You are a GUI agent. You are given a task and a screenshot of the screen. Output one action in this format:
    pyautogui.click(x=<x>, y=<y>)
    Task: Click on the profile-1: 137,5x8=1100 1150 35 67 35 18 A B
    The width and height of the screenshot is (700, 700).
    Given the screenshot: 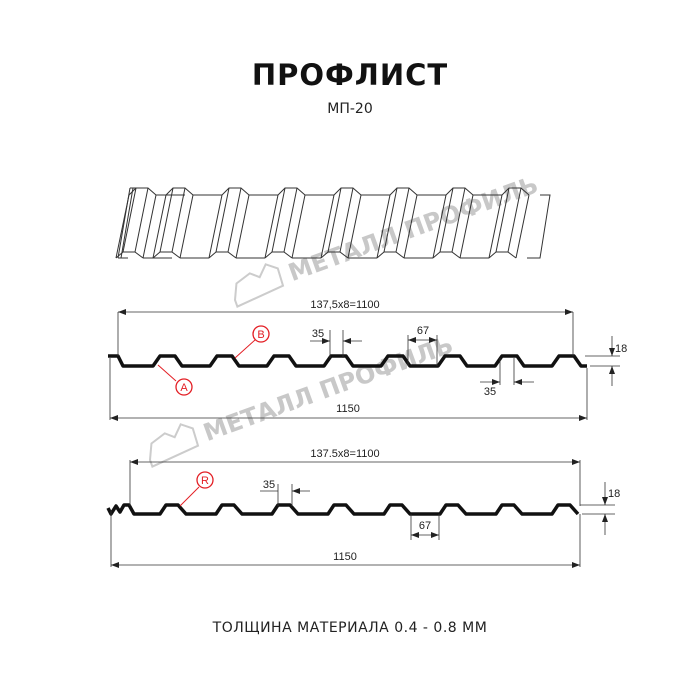 What is the action you would take?
    pyautogui.click(x=367, y=360)
    